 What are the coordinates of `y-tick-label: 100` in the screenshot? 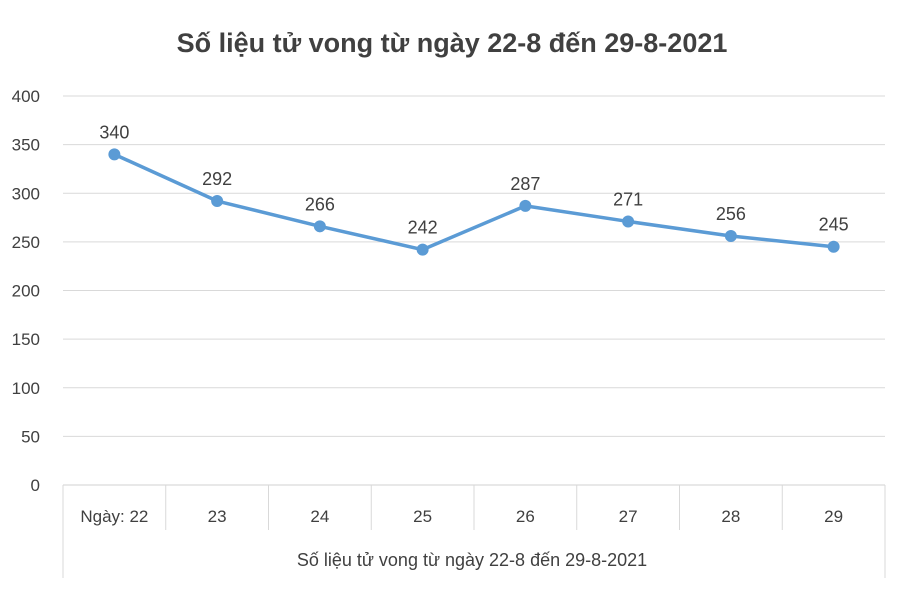 It's located at (26, 388).